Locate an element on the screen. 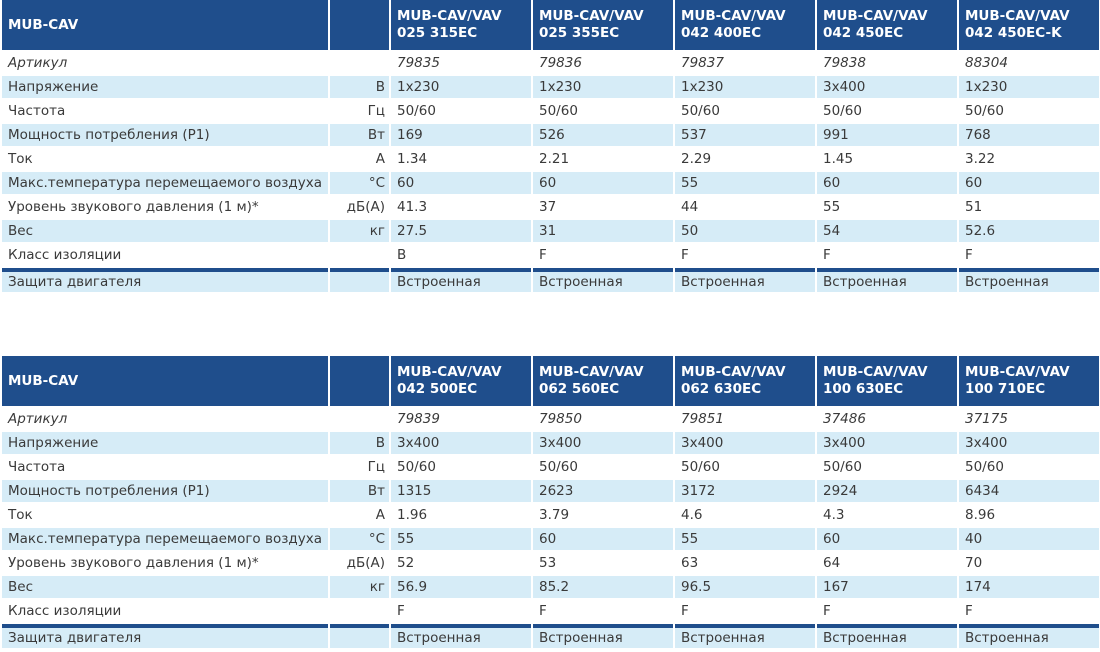  cell-value: 37175 is located at coordinates (1029, 420).